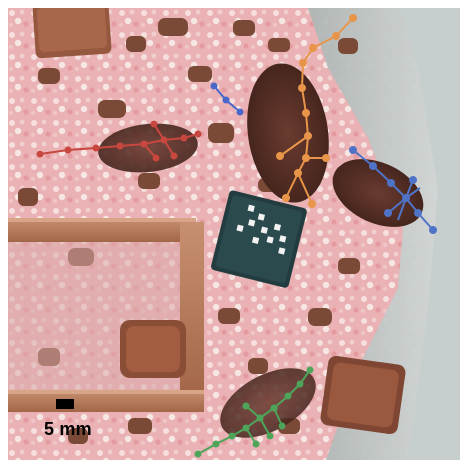  Describe the element at coordinates (254, 412) in the screenshot. I see `green-skeleton-track` at that location.